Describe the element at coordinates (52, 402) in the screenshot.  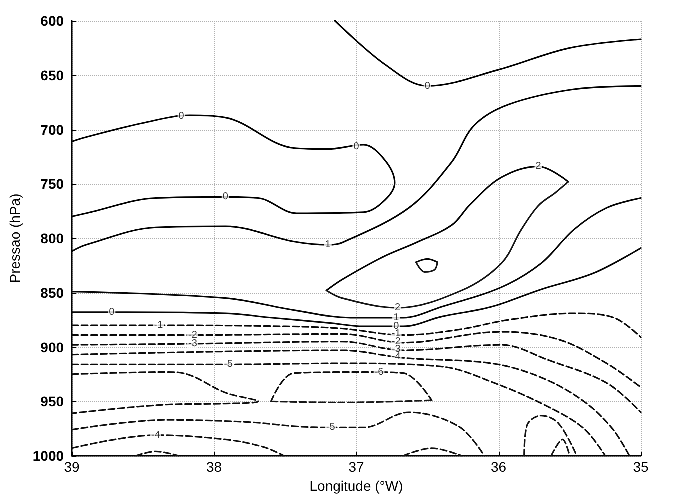
I see `y-tick-label: 950` at that location.